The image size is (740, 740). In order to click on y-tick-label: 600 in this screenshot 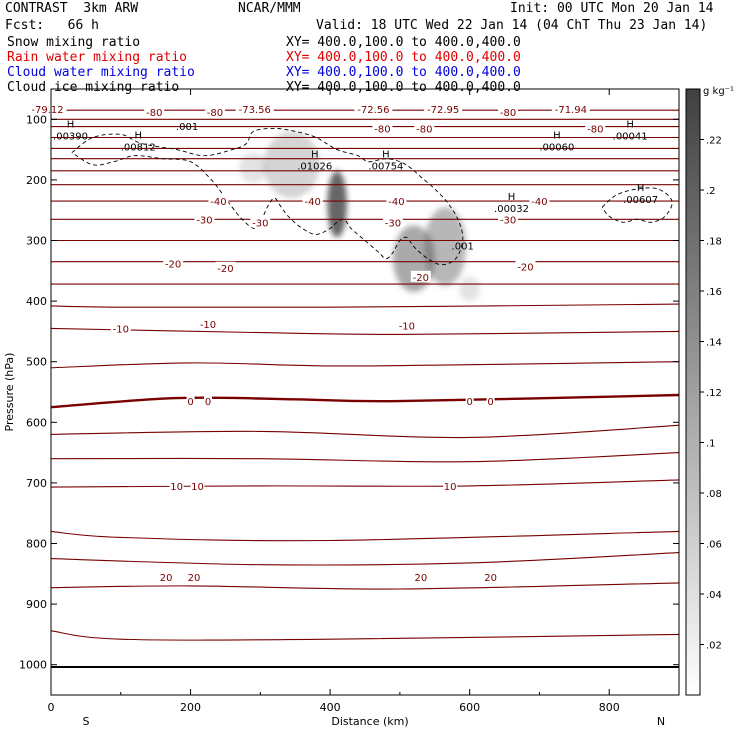, I will do `click(36, 422)`.